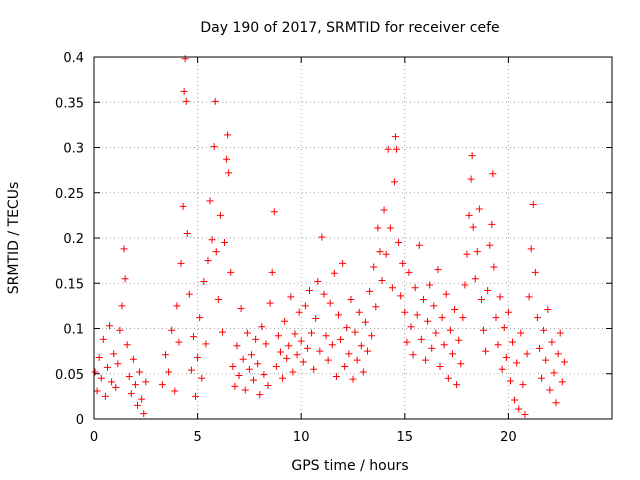  What do you see at coordinates (349, 466) in the screenshot?
I see `x-axis-label: GPS time / hours` at bounding box center [349, 466].